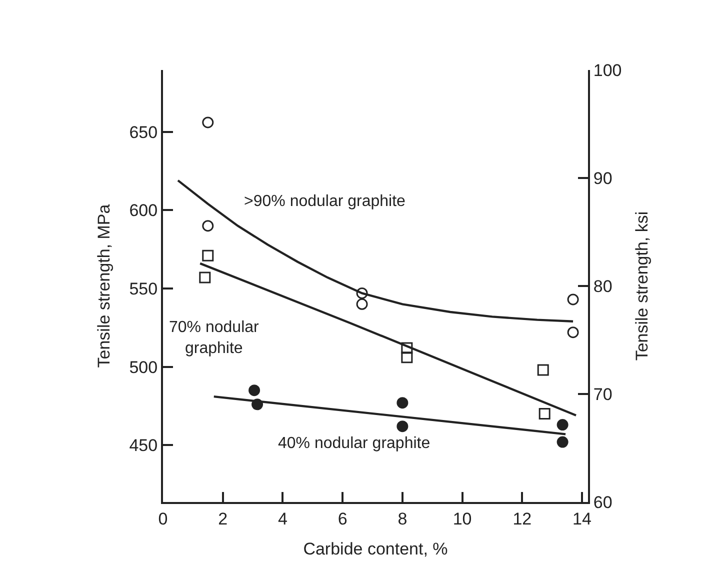 The image size is (714, 584). I want to click on annotation: 70% nodular graphite, so click(214, 338).